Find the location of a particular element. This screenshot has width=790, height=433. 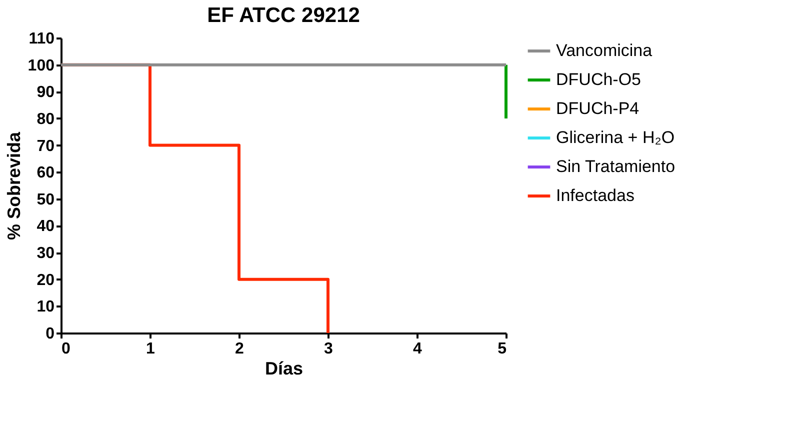

y-tick-label: 30 is located at coordinates (45, 253).